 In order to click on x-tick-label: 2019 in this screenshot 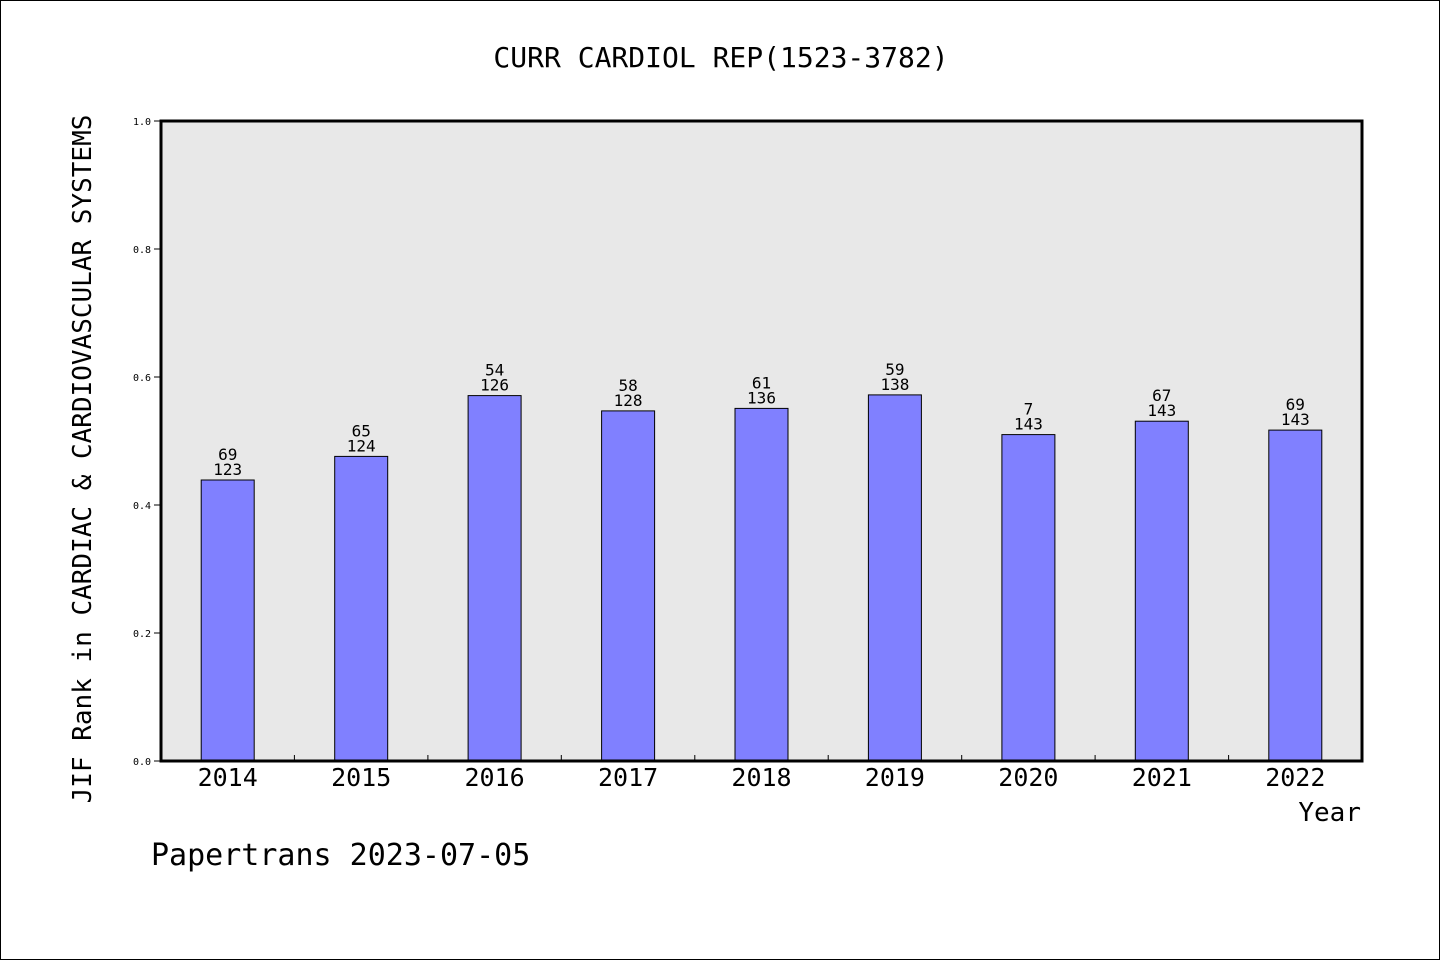, I will do `click(895, 777)`.